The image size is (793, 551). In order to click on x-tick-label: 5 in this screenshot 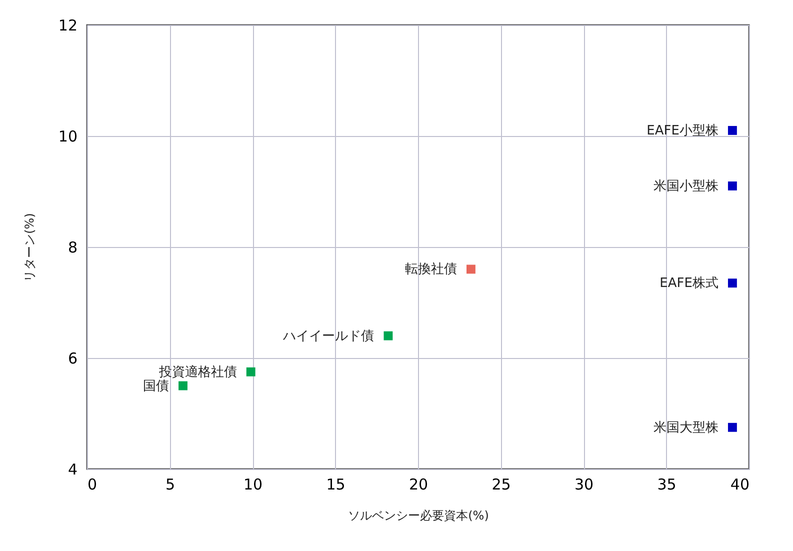, I will do `click(170, 485)`.